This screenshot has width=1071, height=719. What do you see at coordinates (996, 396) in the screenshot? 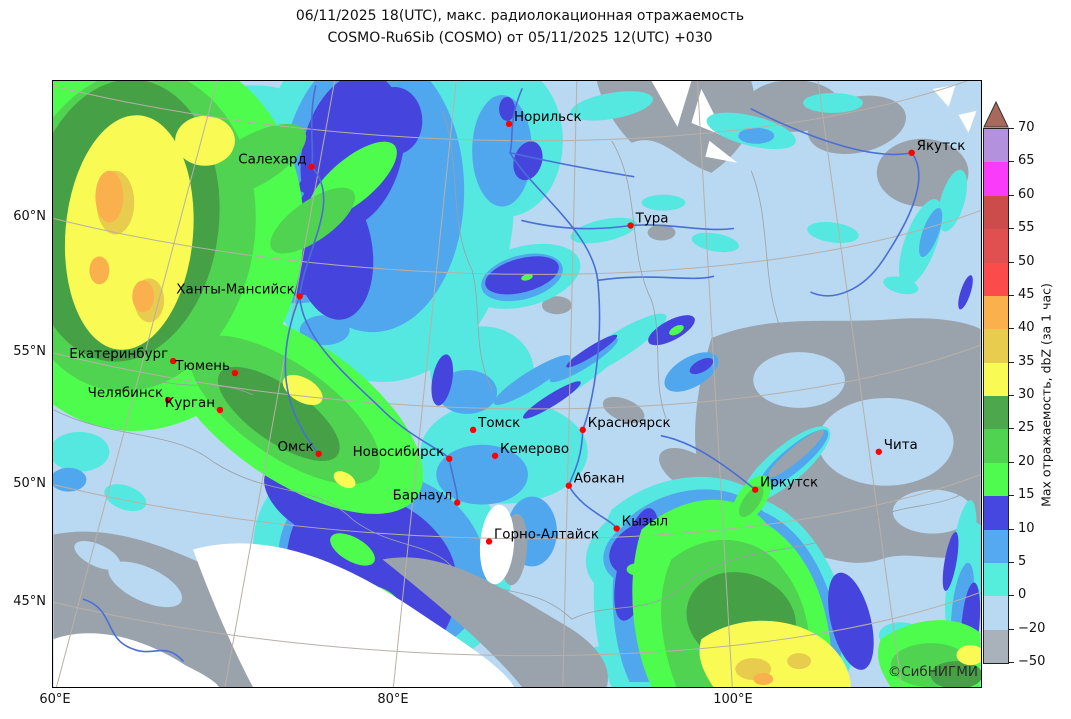
I see `colorbar-segments` at bounding box center [996, 396].